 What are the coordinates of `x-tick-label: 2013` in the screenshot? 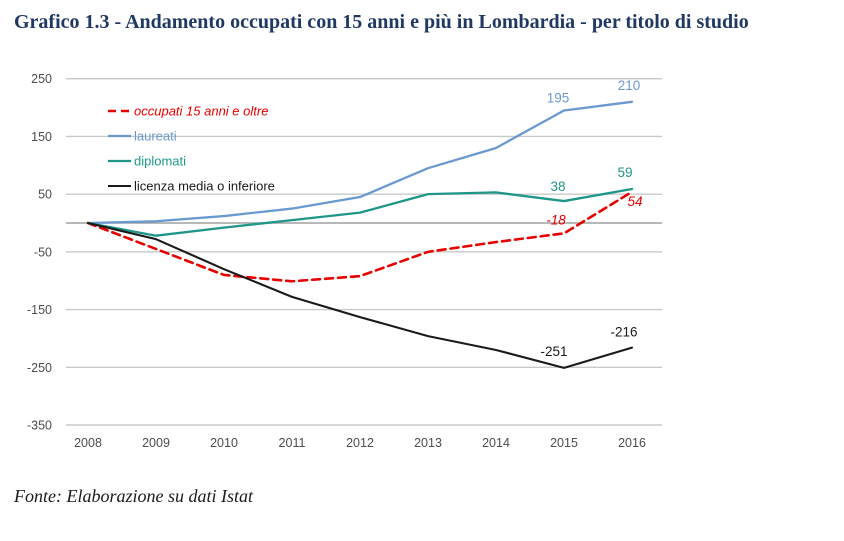 It's located at (428, 443).